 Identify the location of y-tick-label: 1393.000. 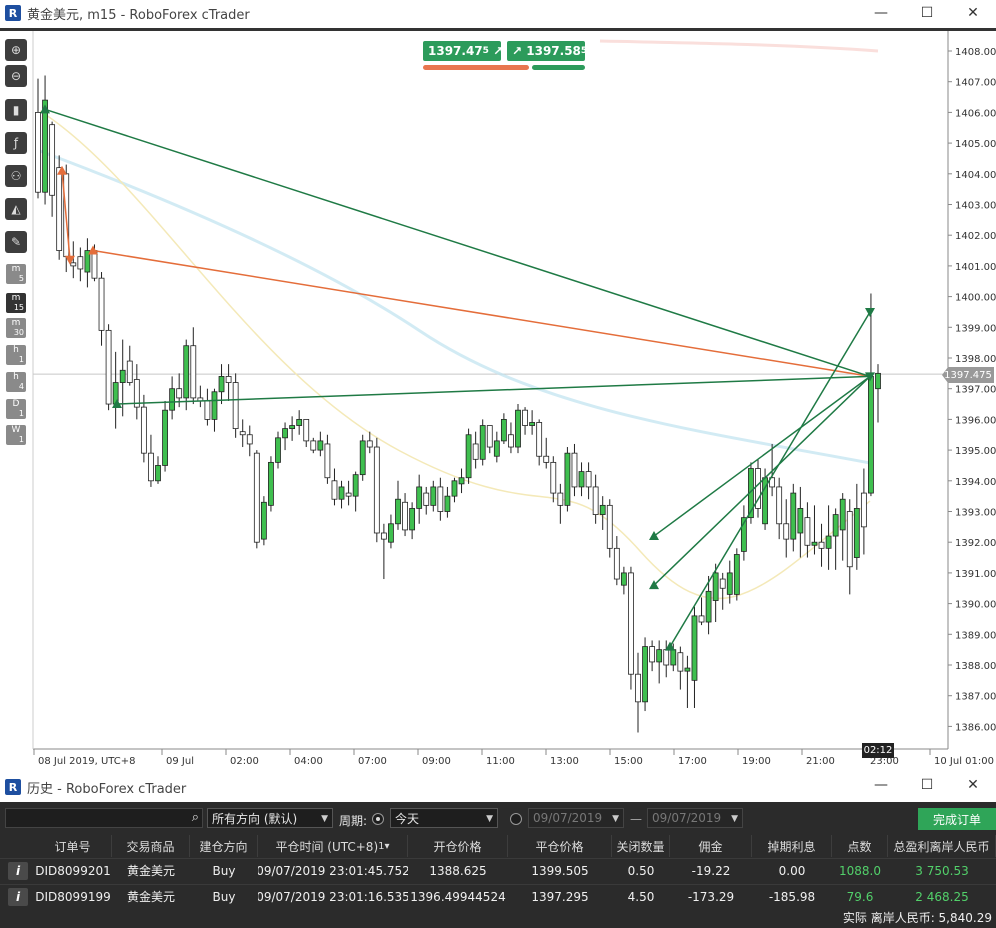
(975, 513).